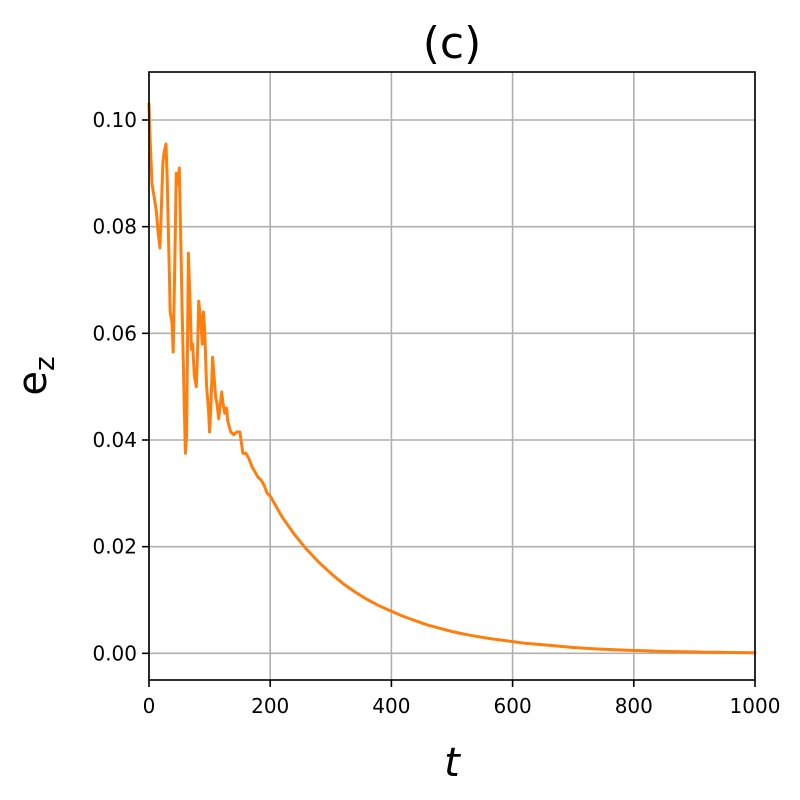 The width and height of the screenshot is (800, 800). I want to click on x-axis-ticks: 0 200 400 600 800 1000, so click(462, 699).